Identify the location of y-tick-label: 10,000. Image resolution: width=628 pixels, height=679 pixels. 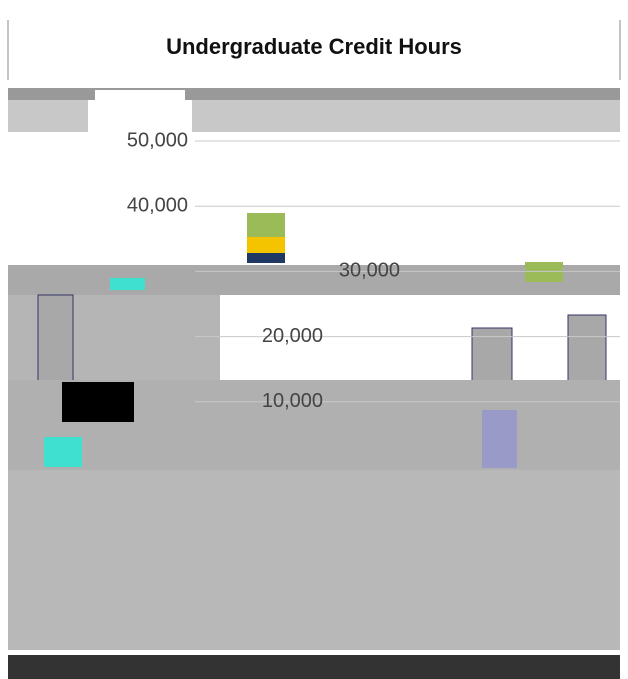
(292, 401).